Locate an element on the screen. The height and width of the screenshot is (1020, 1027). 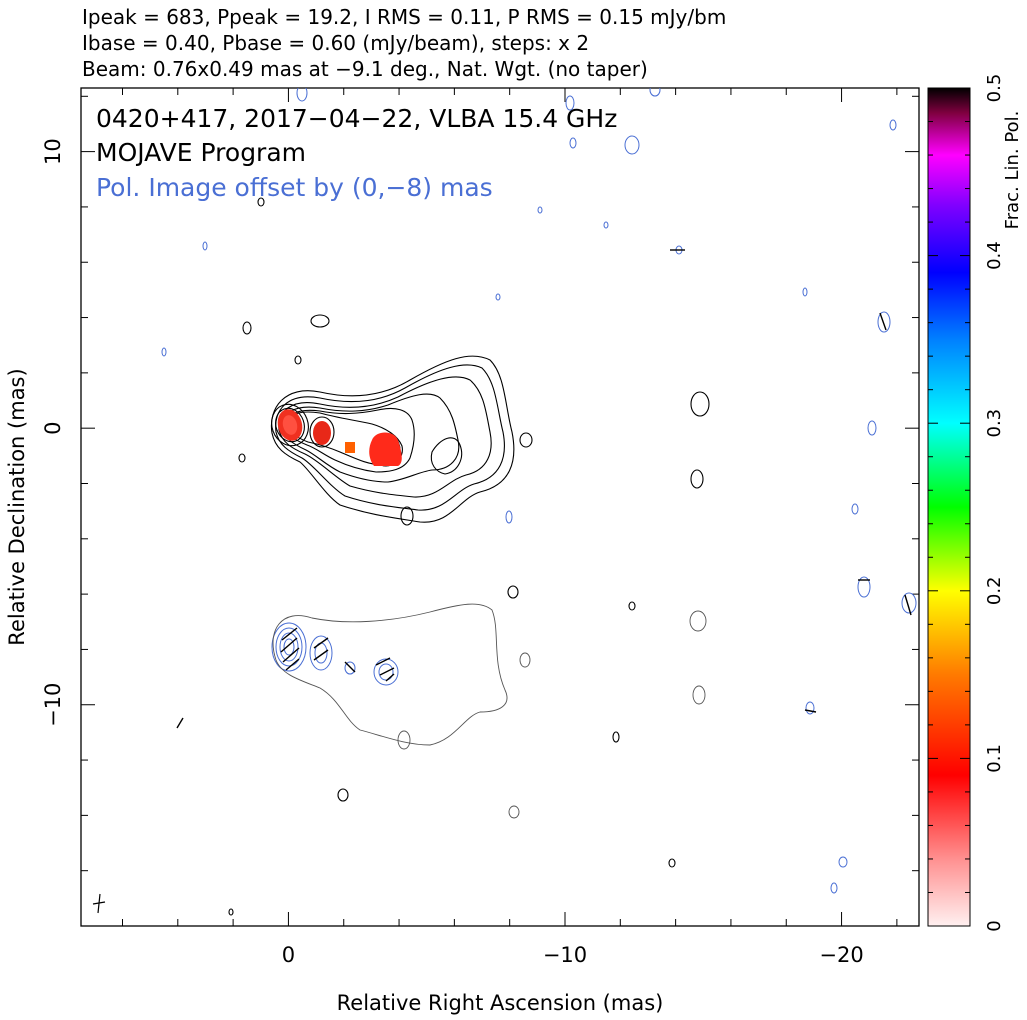
colorbar-tick-labels: 0 0.1 0.2 0.3 0.4 0.5 is located at coordinates (994, 503).